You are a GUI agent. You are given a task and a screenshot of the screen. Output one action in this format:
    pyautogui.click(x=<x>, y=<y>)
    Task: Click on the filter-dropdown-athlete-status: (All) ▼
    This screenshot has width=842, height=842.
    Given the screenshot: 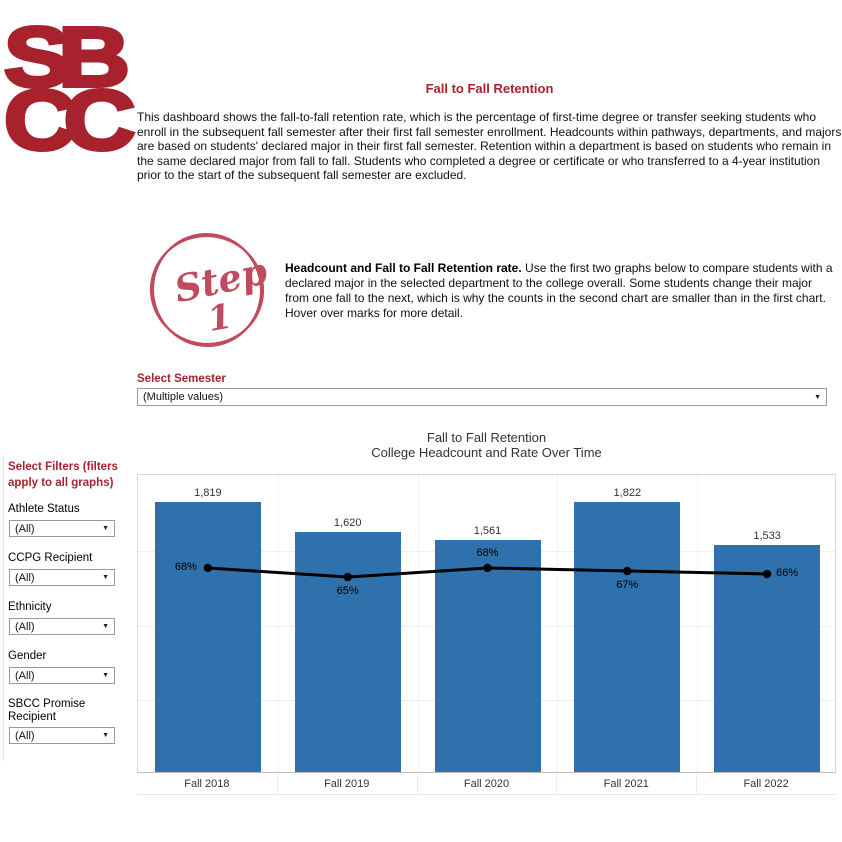 What is the action you would take?
    pyautogui.click(x=62, y=528)
    